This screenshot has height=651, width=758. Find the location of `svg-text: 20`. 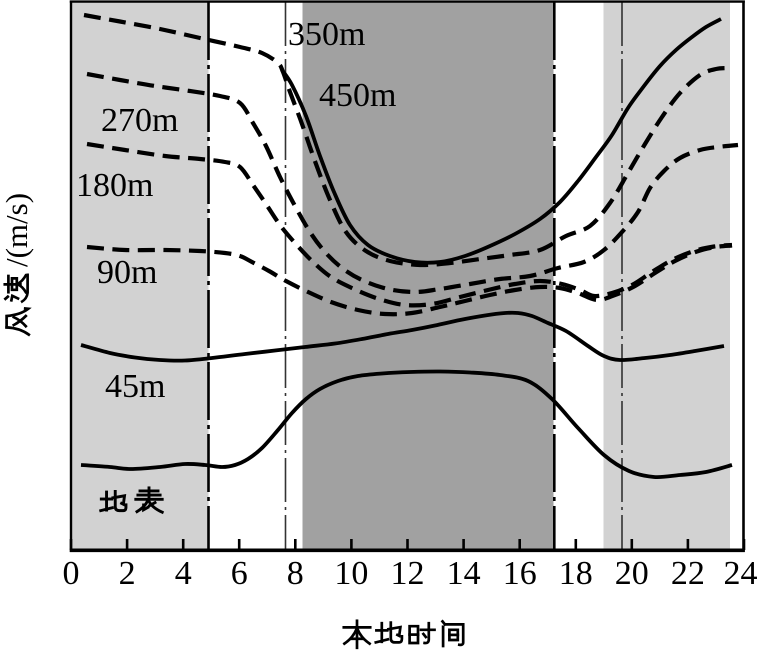

svg-text: 20 is located at coordinates (632, 573).